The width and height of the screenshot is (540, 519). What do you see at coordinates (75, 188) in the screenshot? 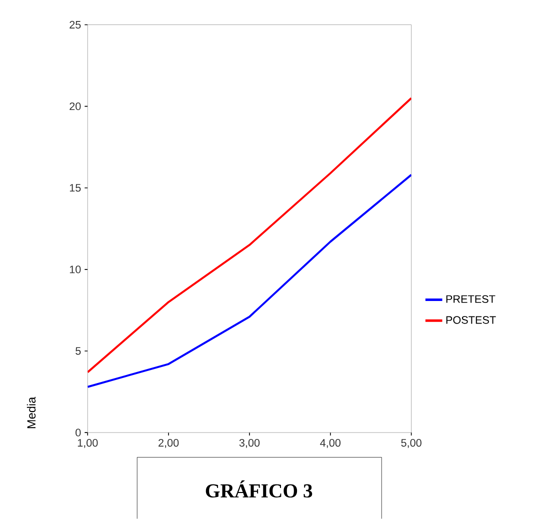
I see `y-tick-label: 15` at bounding box center [75, 188].